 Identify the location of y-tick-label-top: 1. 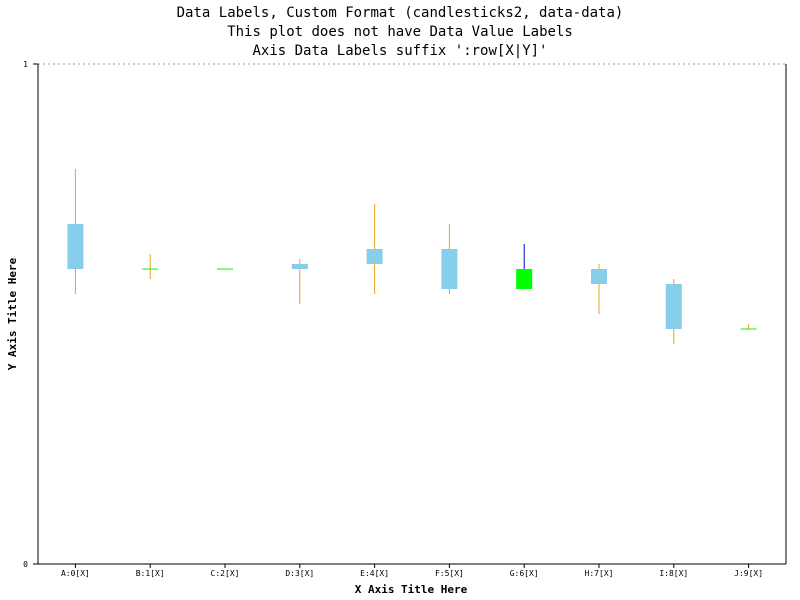
(25, 64).